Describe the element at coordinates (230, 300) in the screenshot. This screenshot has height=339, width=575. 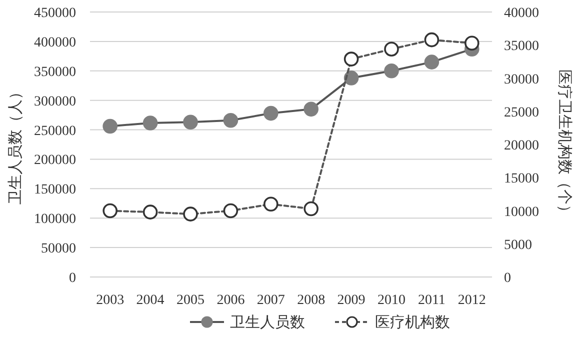
I see `x-tick-label: 2006` at that location.